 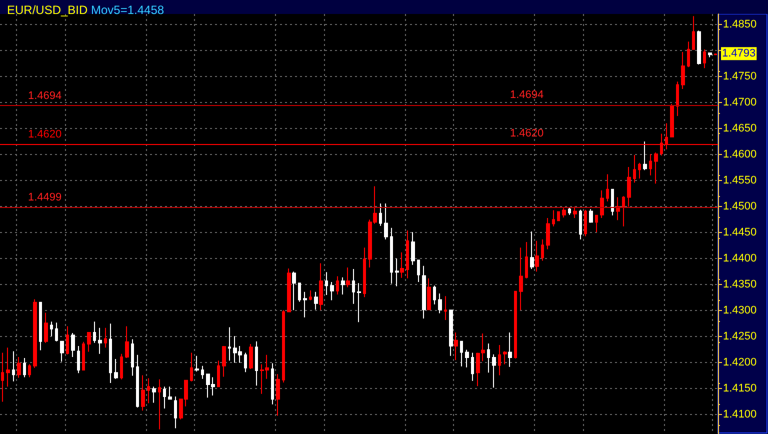 I want to click on y-tick-label: 1.4250, so click(x=740, y=336).